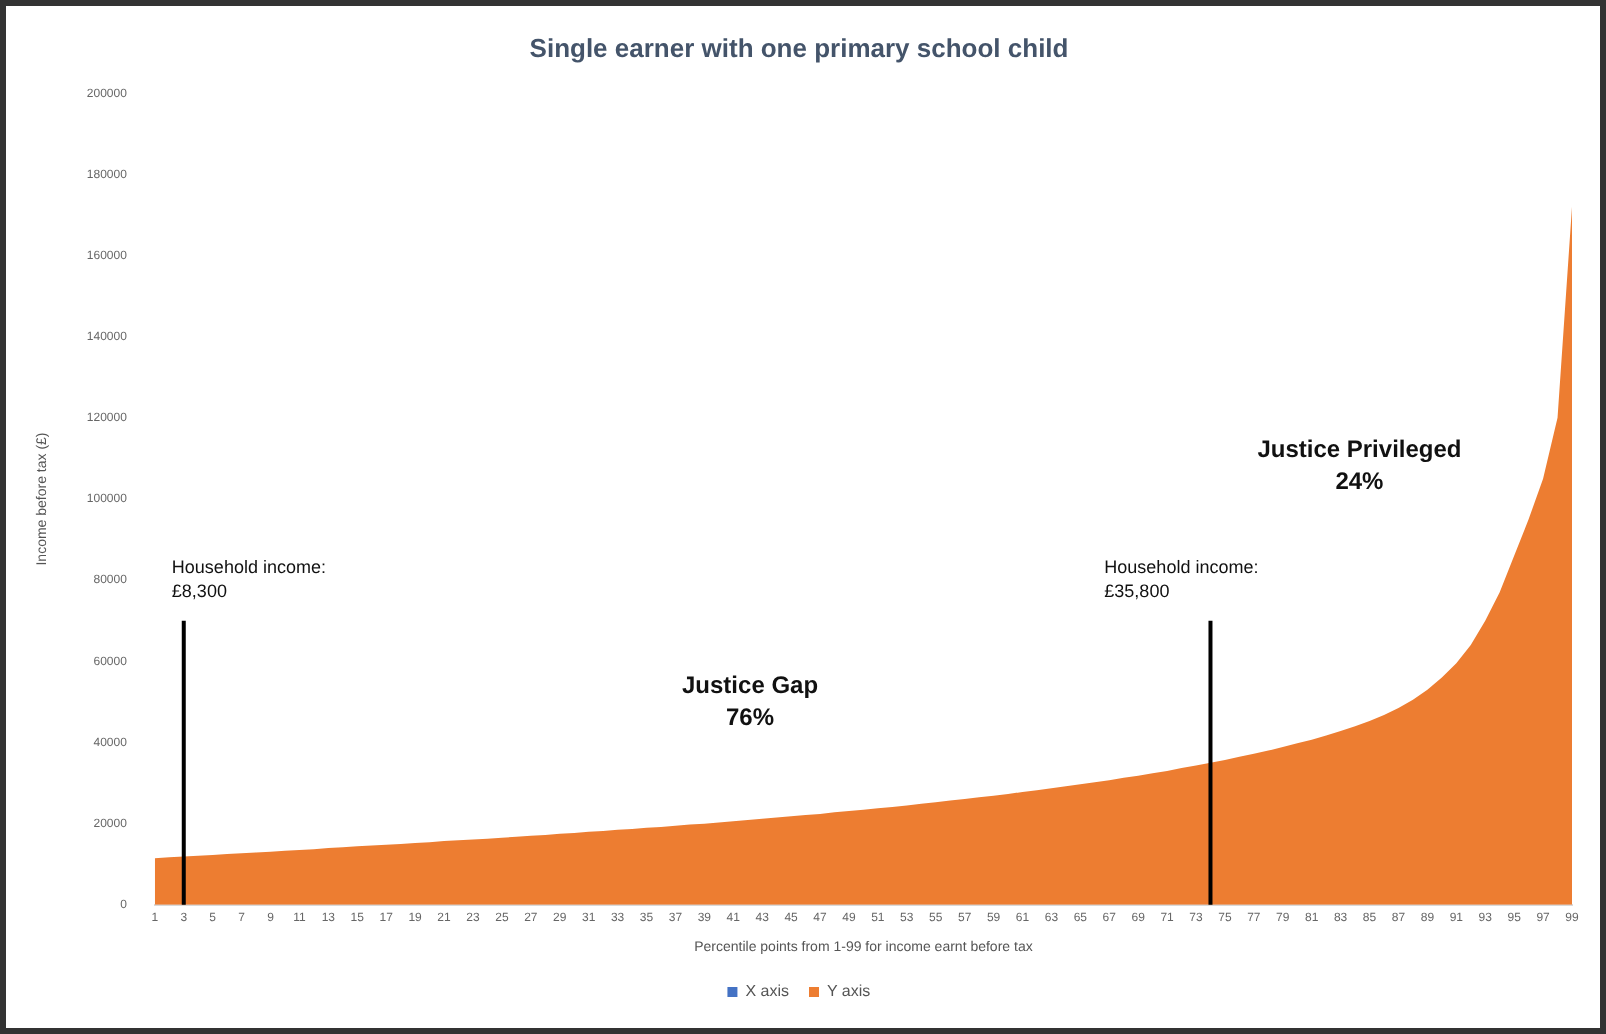  What do you see at coordinates (849, 991) in the screenshot?
I see `legend-label: Y axis` at bounding box center [849, 991].